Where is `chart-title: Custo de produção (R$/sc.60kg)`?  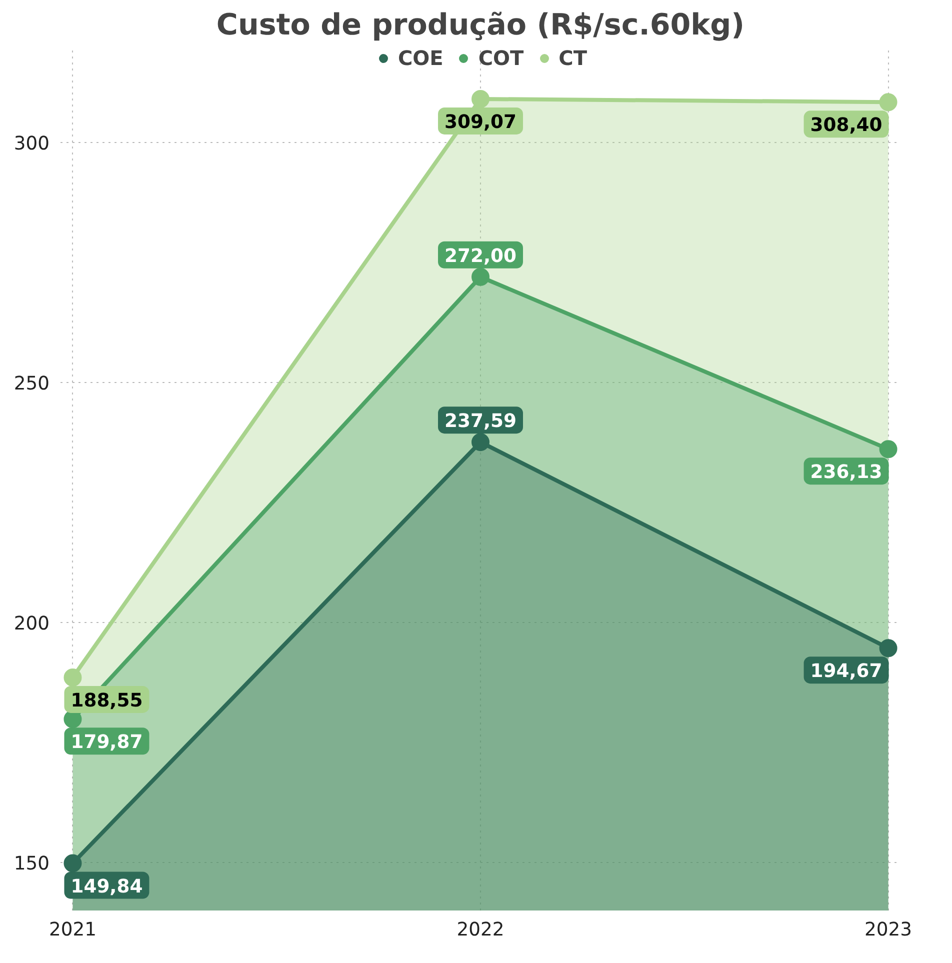 chart-title: Custo de produção (R$/sc.60kg) is located at coordinates (480, 25).